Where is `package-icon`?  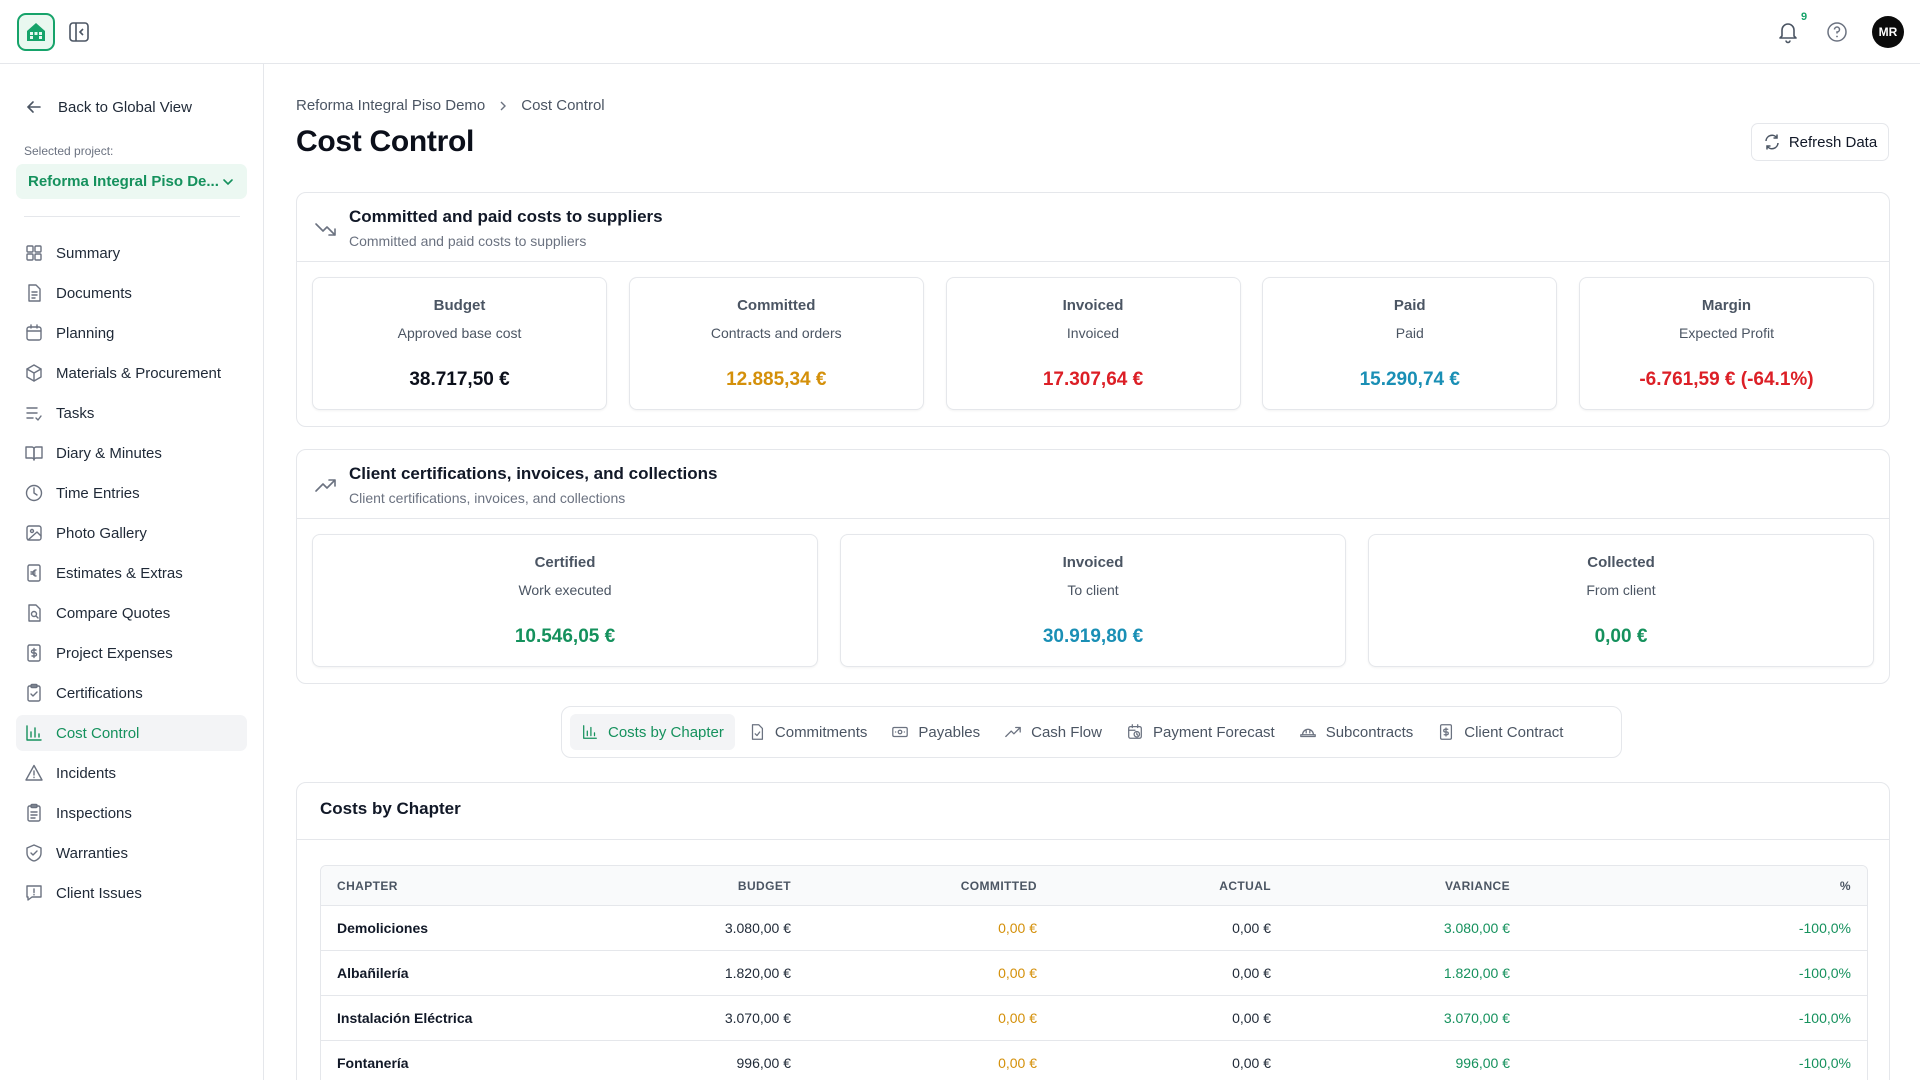 package-icon is located at coordinates (34, 373).